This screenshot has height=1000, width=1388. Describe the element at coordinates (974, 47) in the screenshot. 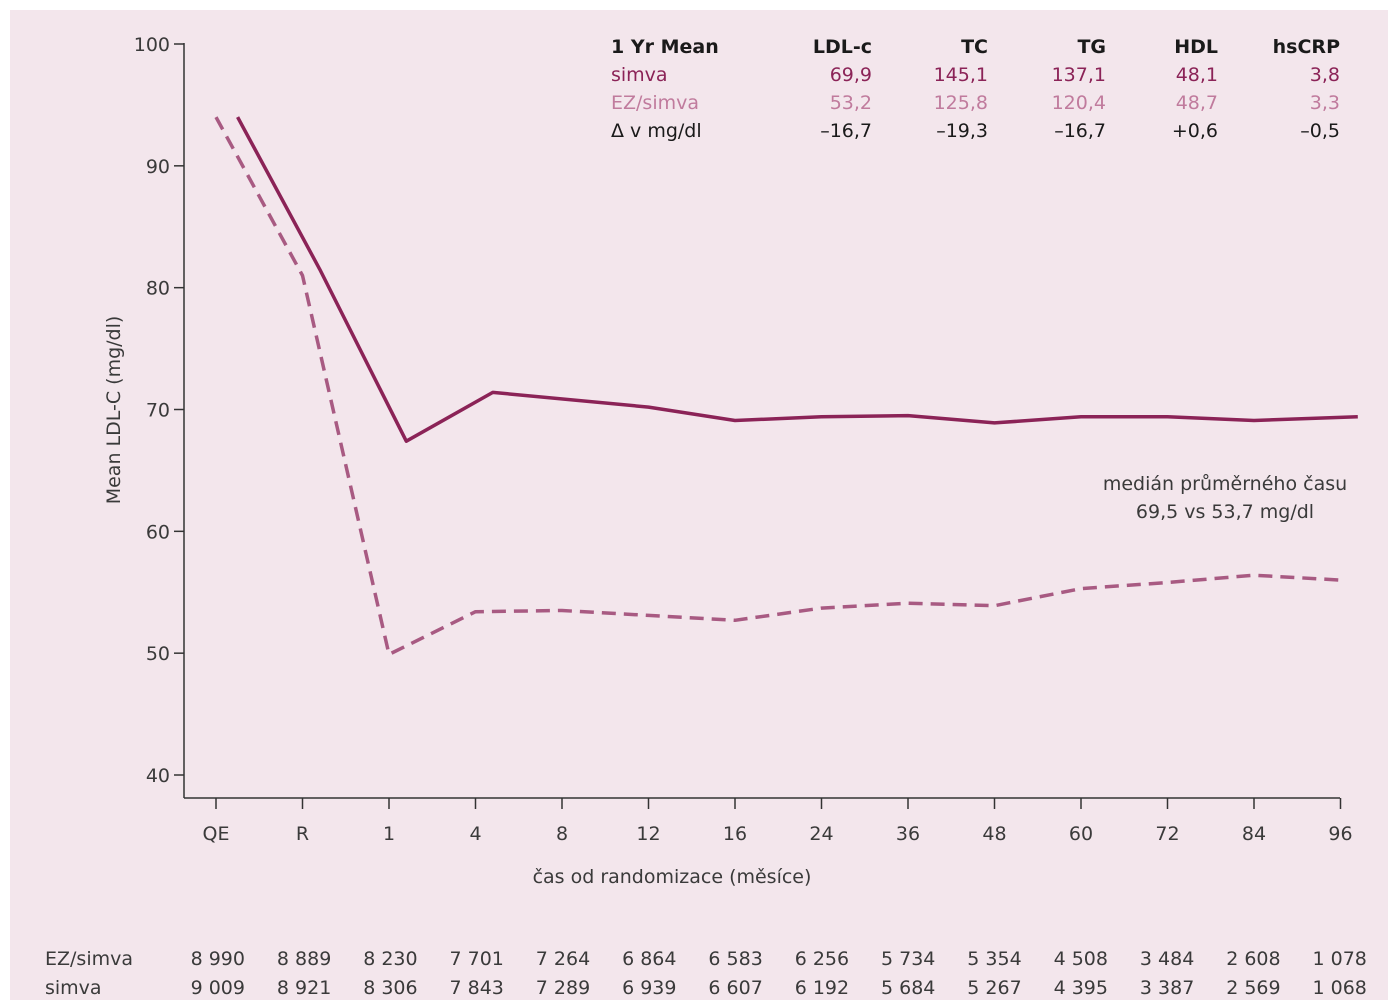

I see `table-header: TC` at that location.